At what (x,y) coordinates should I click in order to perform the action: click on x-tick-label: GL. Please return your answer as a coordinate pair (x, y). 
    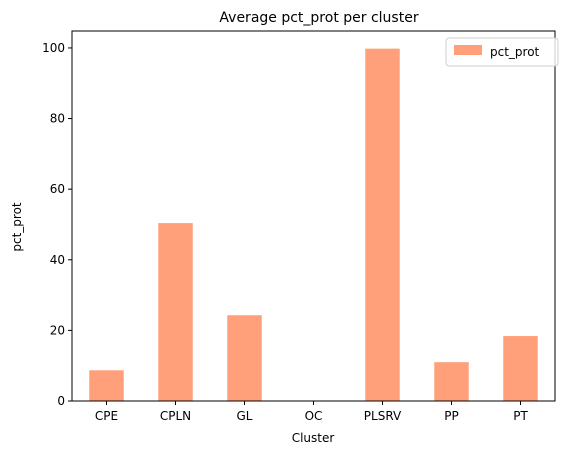
    Looking at the image, I should click on (245, 416).